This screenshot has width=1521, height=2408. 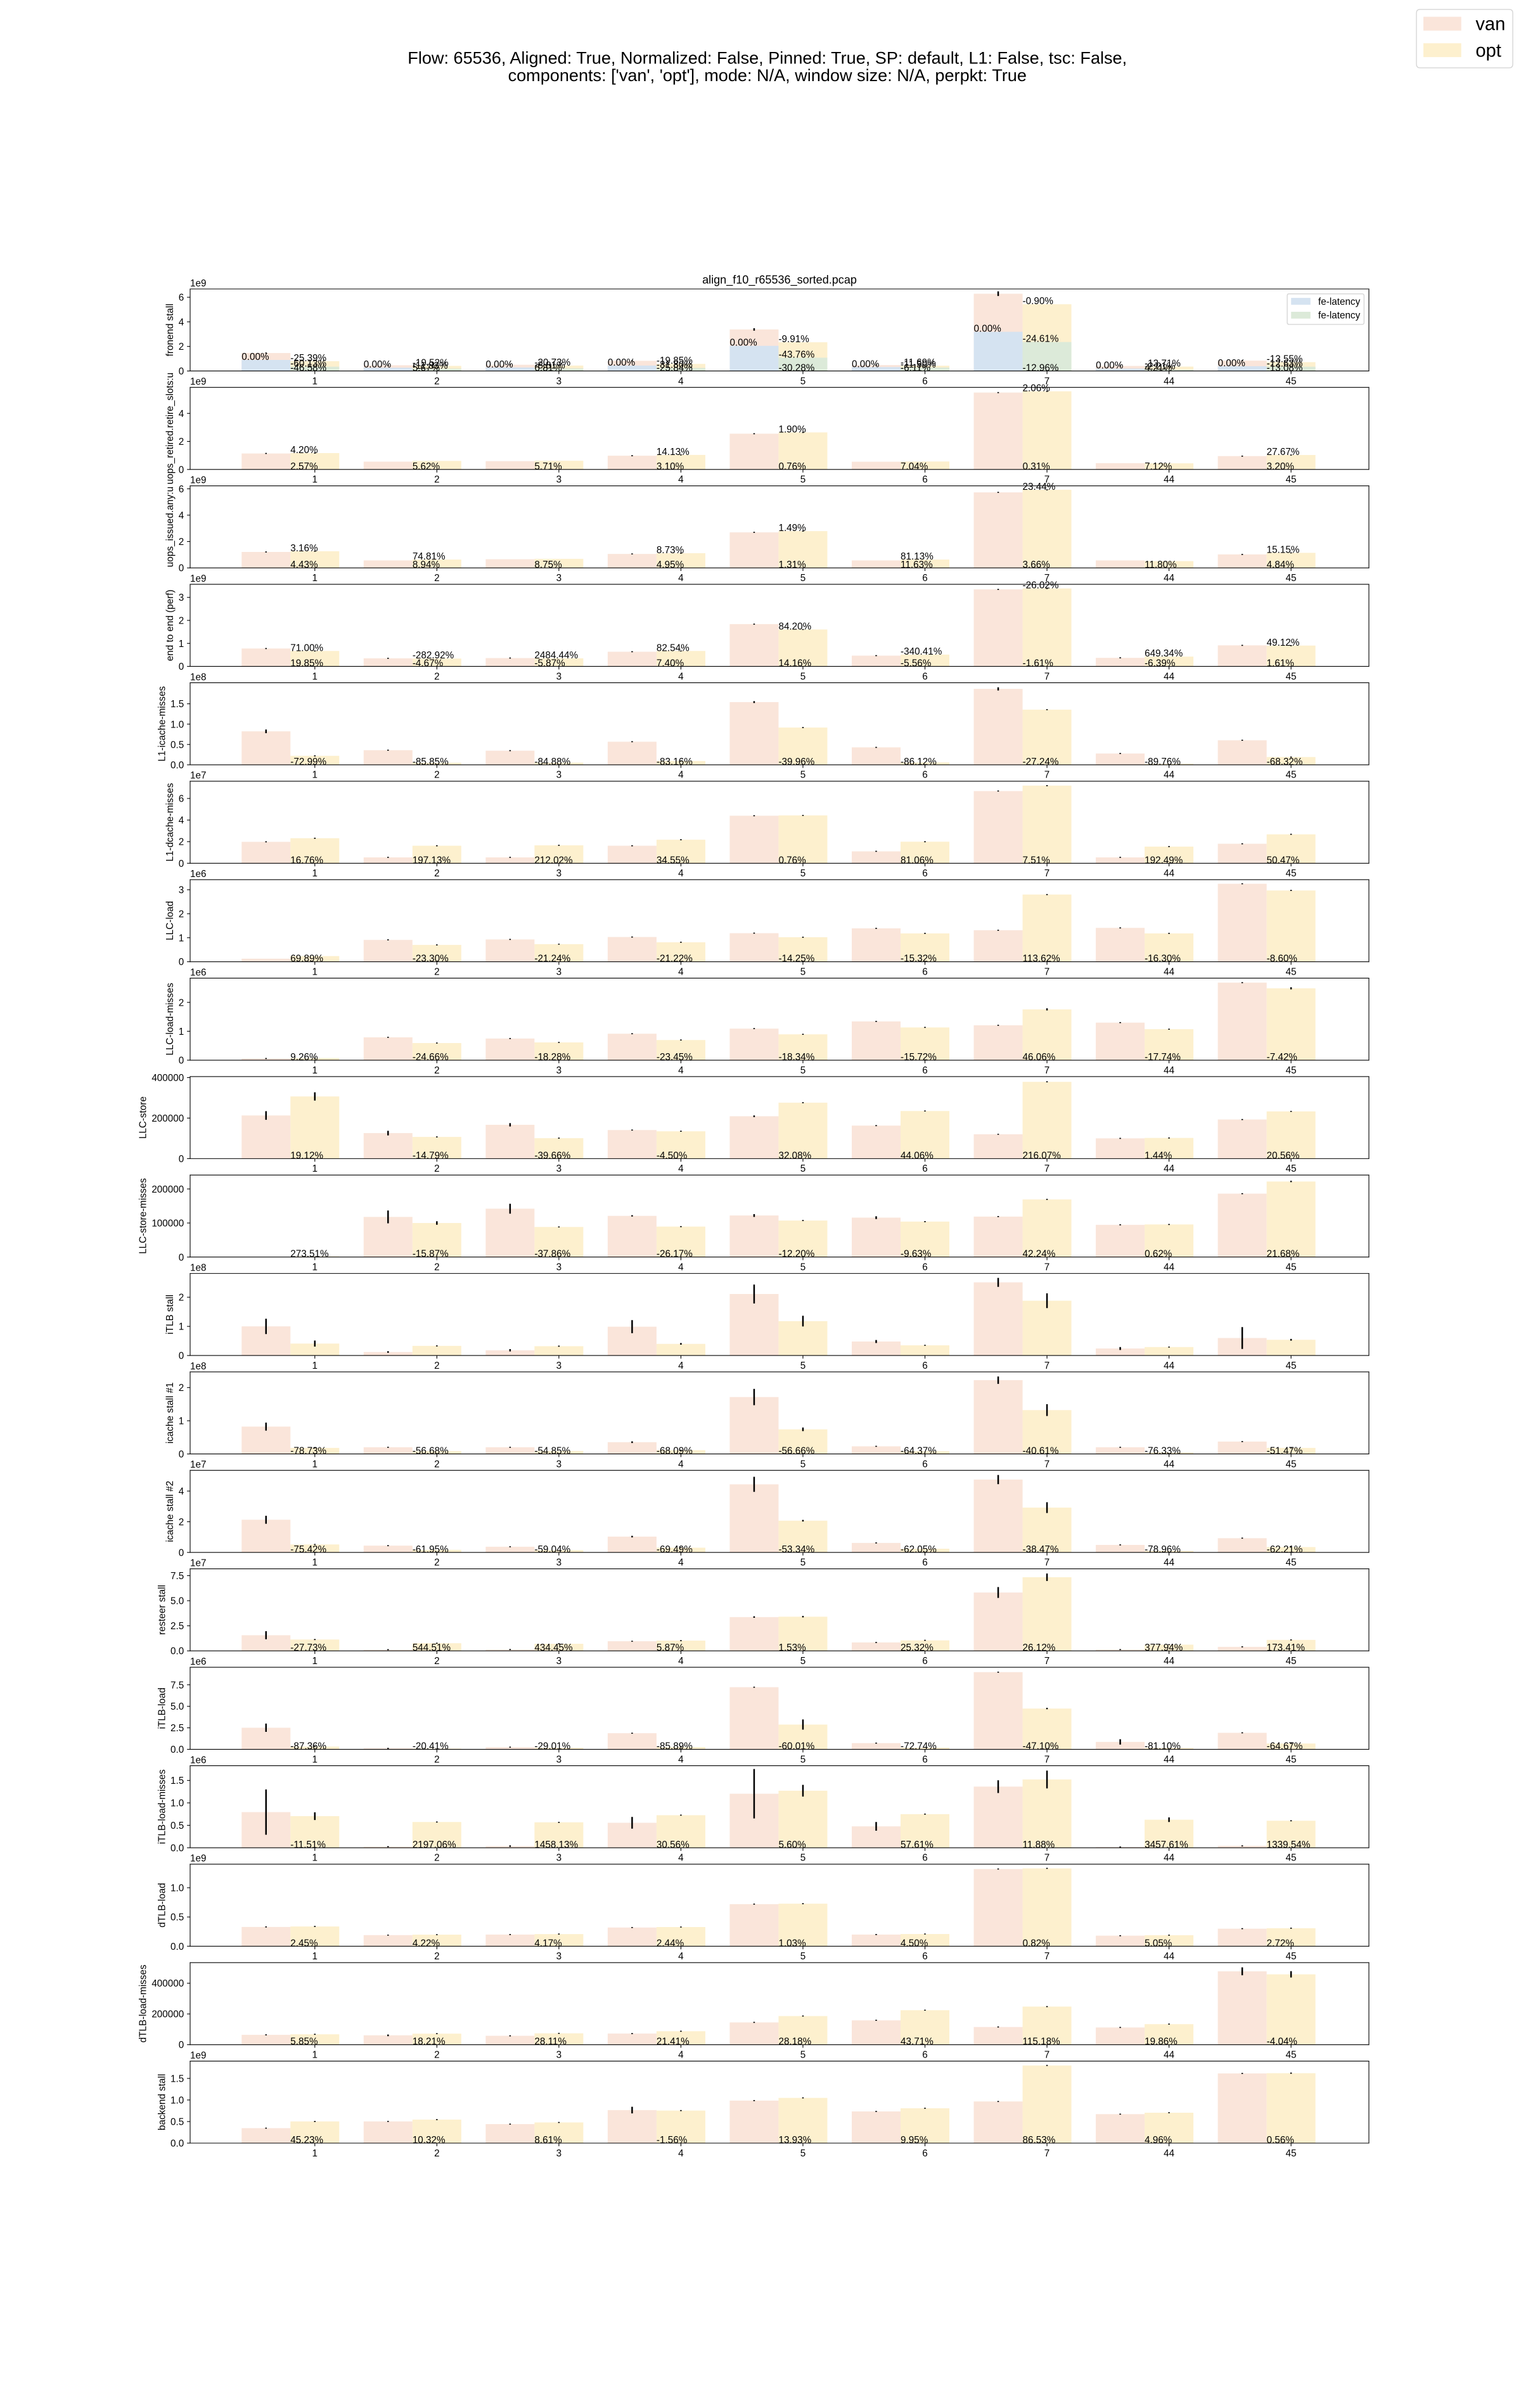 What do you see at coordinates (1037, 466) in the screenshot?
I see `svg-text: 0.31%` at bounding box center [1037, 466].